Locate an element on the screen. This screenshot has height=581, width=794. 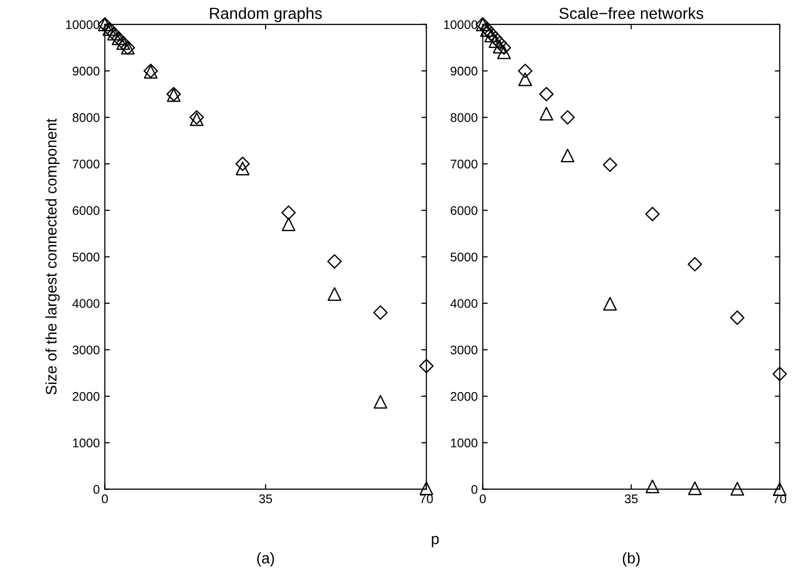
x-axis-title: p is located at coordinates (435, 542).